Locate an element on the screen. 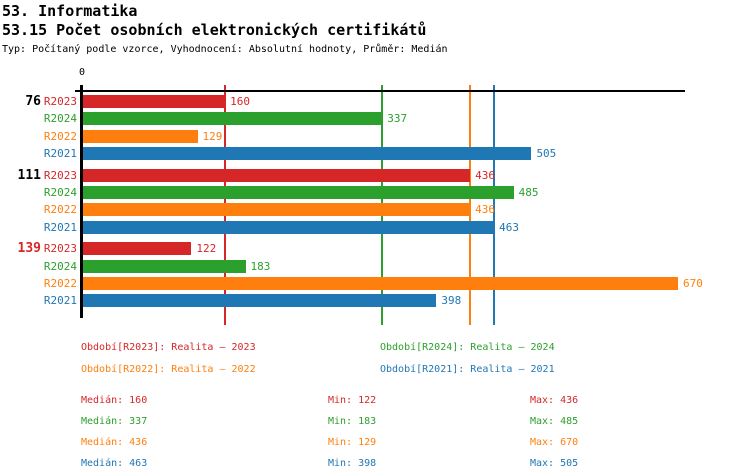 The height and width of the screenshot is (476, 750). group-label: 139 is located at coordinates (29, 249).